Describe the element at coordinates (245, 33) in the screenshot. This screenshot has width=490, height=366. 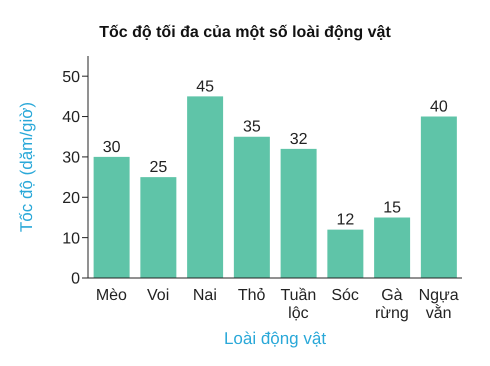
I see `chart-title: Tốc độ tối đa của một số loài động vật` at that location.